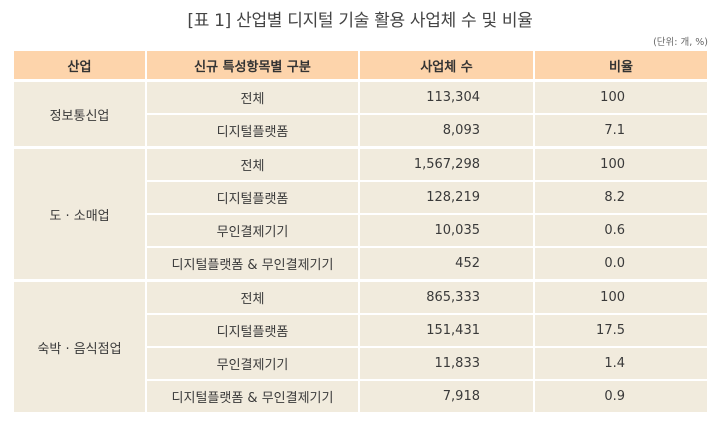  I want to click on ratio-cell: 1.4, so click(621, 363).